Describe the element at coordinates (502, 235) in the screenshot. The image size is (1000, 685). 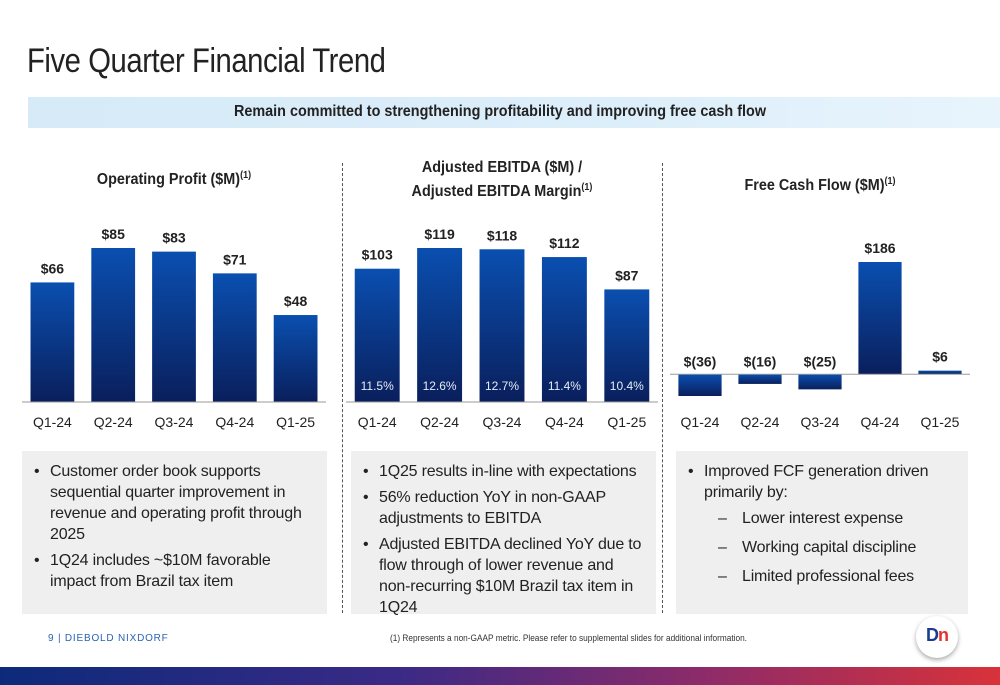
I see `data-label: $118` at that location.